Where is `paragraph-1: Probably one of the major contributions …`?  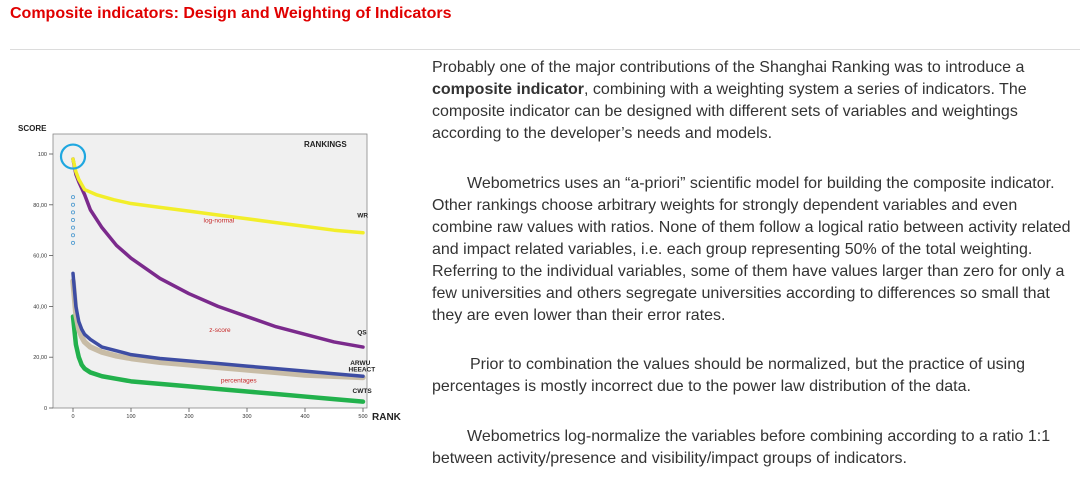 paragraph-1: Probably one of the major contributions … is located at coordinates (752, 101).